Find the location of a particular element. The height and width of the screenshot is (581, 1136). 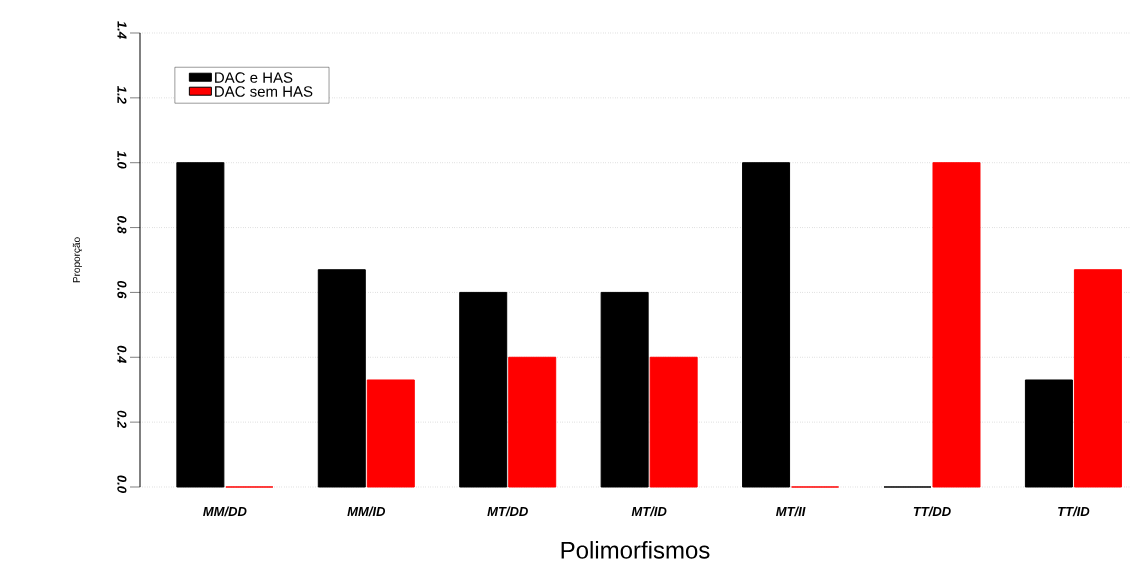

x-tick-label: TT/ID is located at coordinates (1074, 511).